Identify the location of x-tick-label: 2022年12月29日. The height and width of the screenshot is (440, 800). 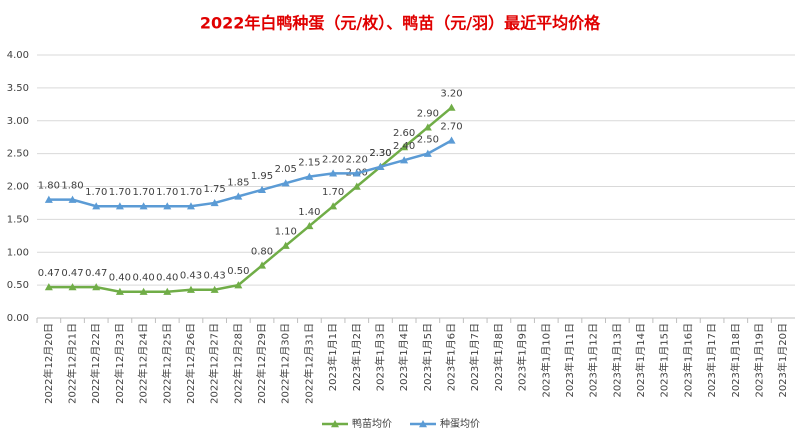
(261, 363).